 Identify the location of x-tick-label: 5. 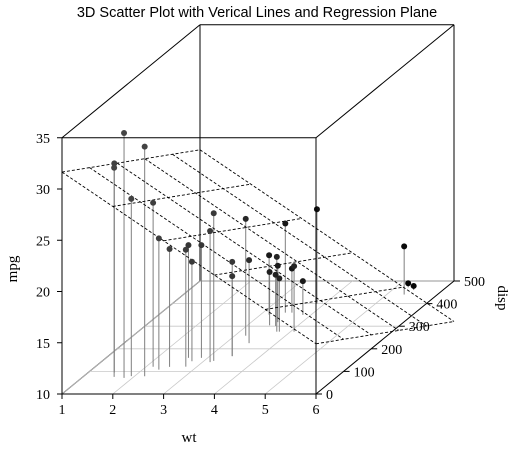
(265, 410).